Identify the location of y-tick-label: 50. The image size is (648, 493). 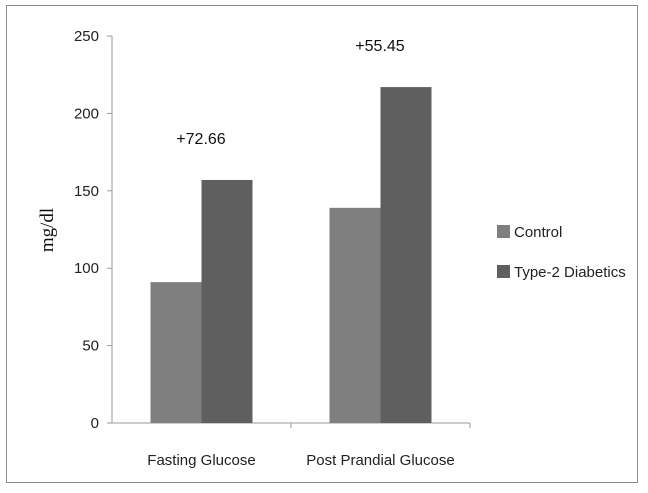
(90, 346).